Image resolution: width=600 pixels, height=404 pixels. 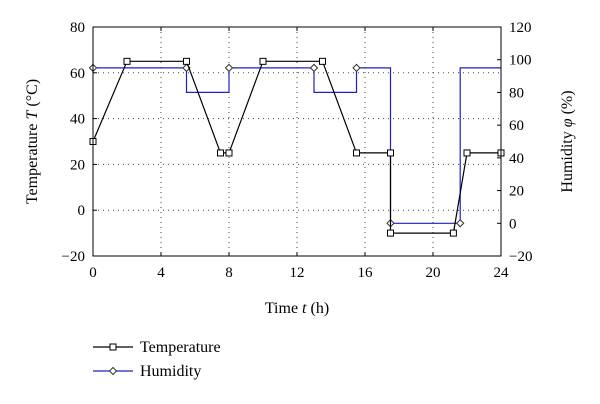 I want to click on x-tick-label: 8, so click(x=229, y=273).